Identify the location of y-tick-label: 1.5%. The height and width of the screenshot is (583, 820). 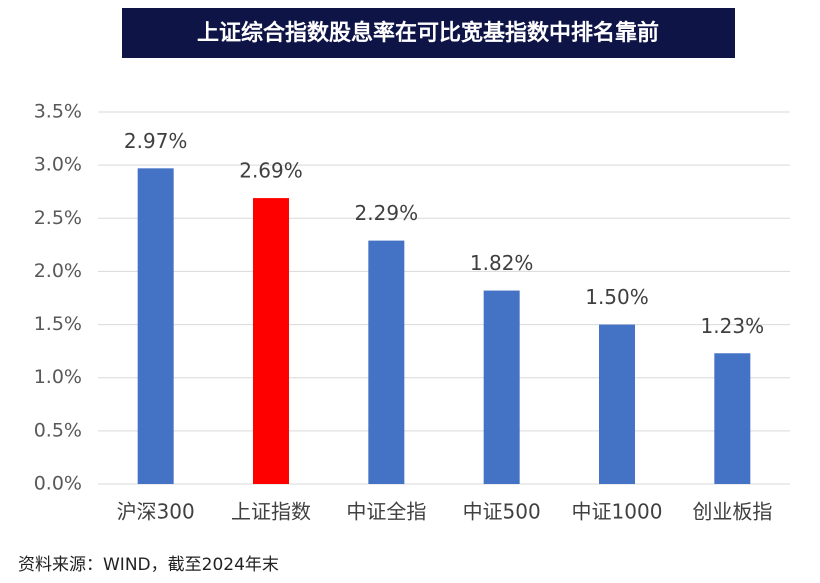
(58, 324).